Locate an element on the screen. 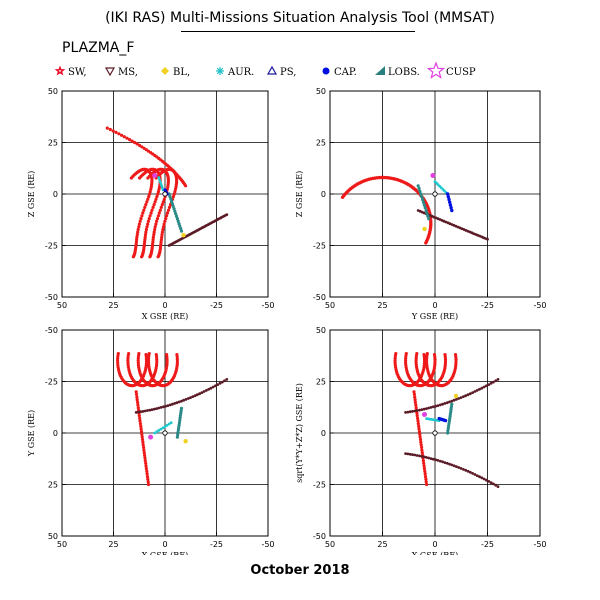 This screenshot has height=600, width=600. legend-label: SW, is located at coordinates (77, 72).